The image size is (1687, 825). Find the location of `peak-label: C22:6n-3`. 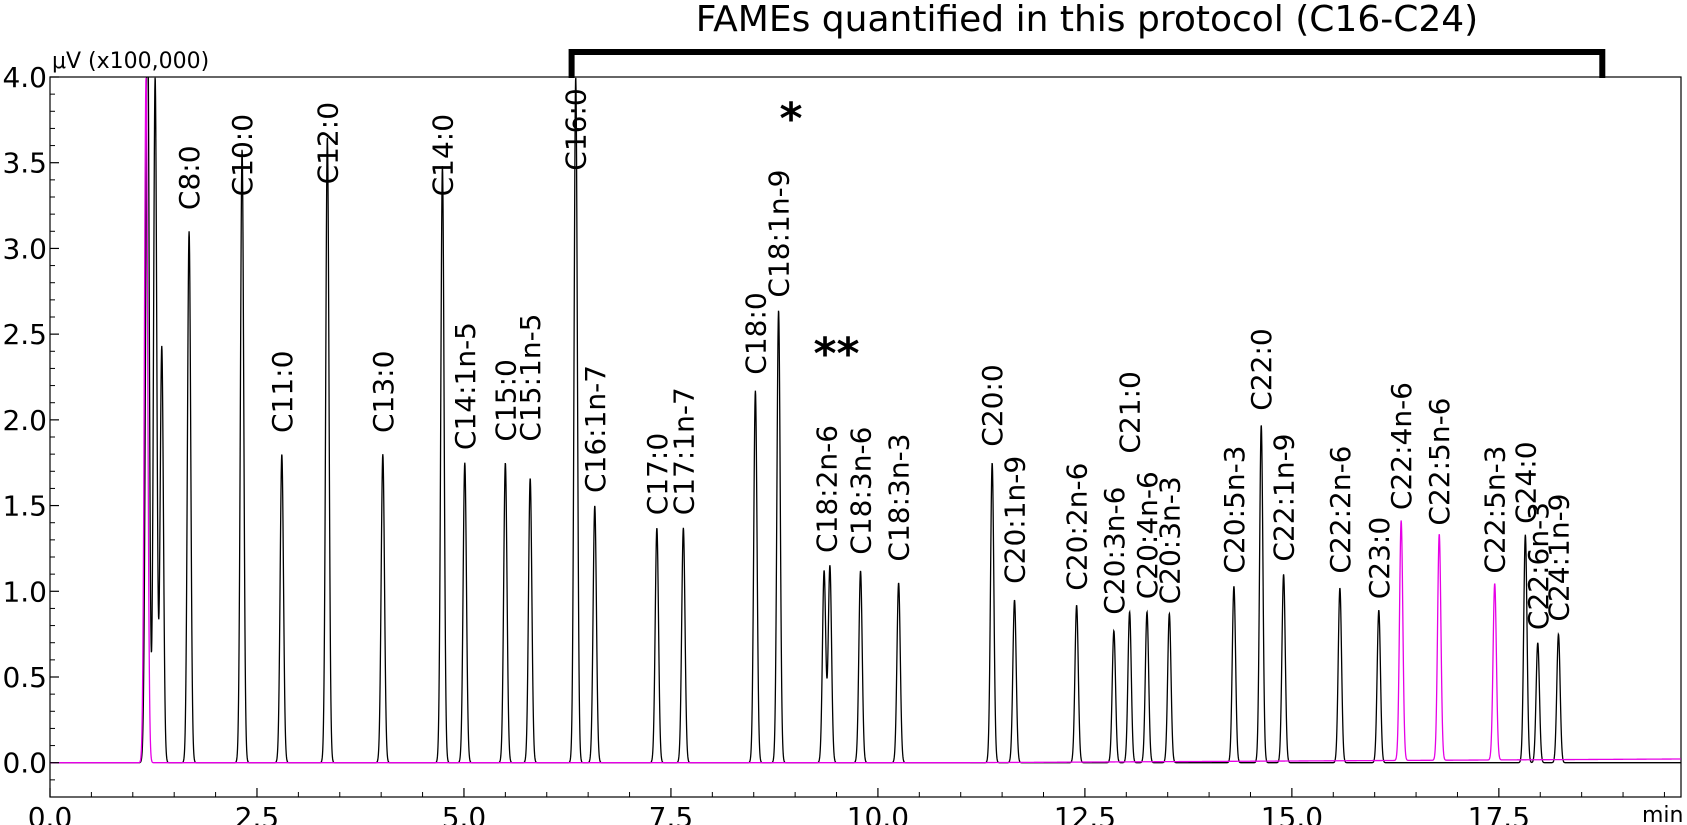

peak-label: C22:6n-3 is located at coordinates (1538, 566).